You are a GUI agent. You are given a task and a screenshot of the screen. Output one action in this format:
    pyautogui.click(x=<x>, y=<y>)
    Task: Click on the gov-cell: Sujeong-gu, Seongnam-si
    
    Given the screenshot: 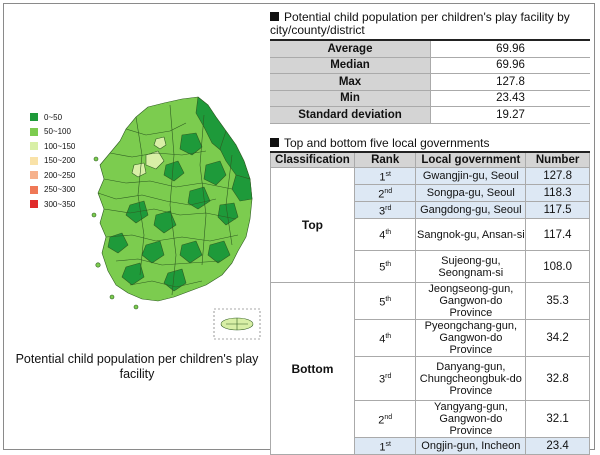 What is the action you would take?
    pyautogui.click(x=471, y=266)
    